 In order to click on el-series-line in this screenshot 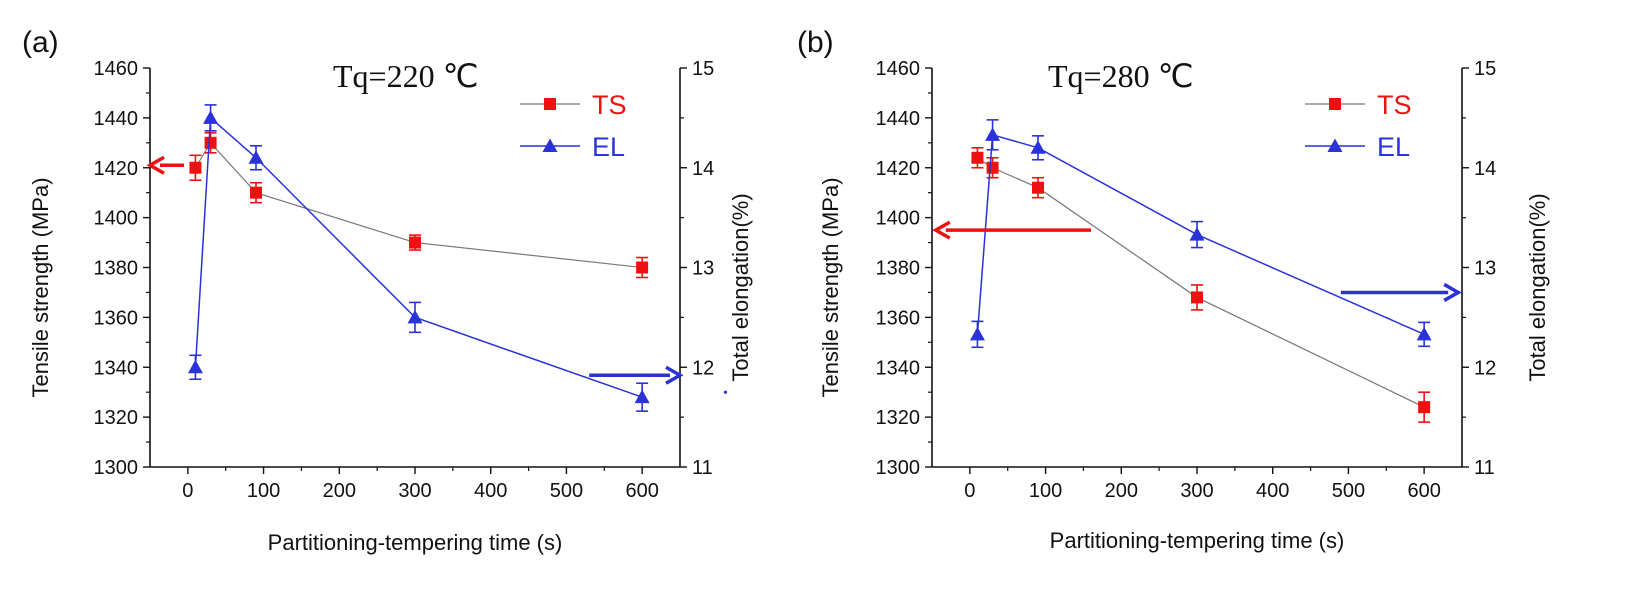, I will do `click(418, 257)`.